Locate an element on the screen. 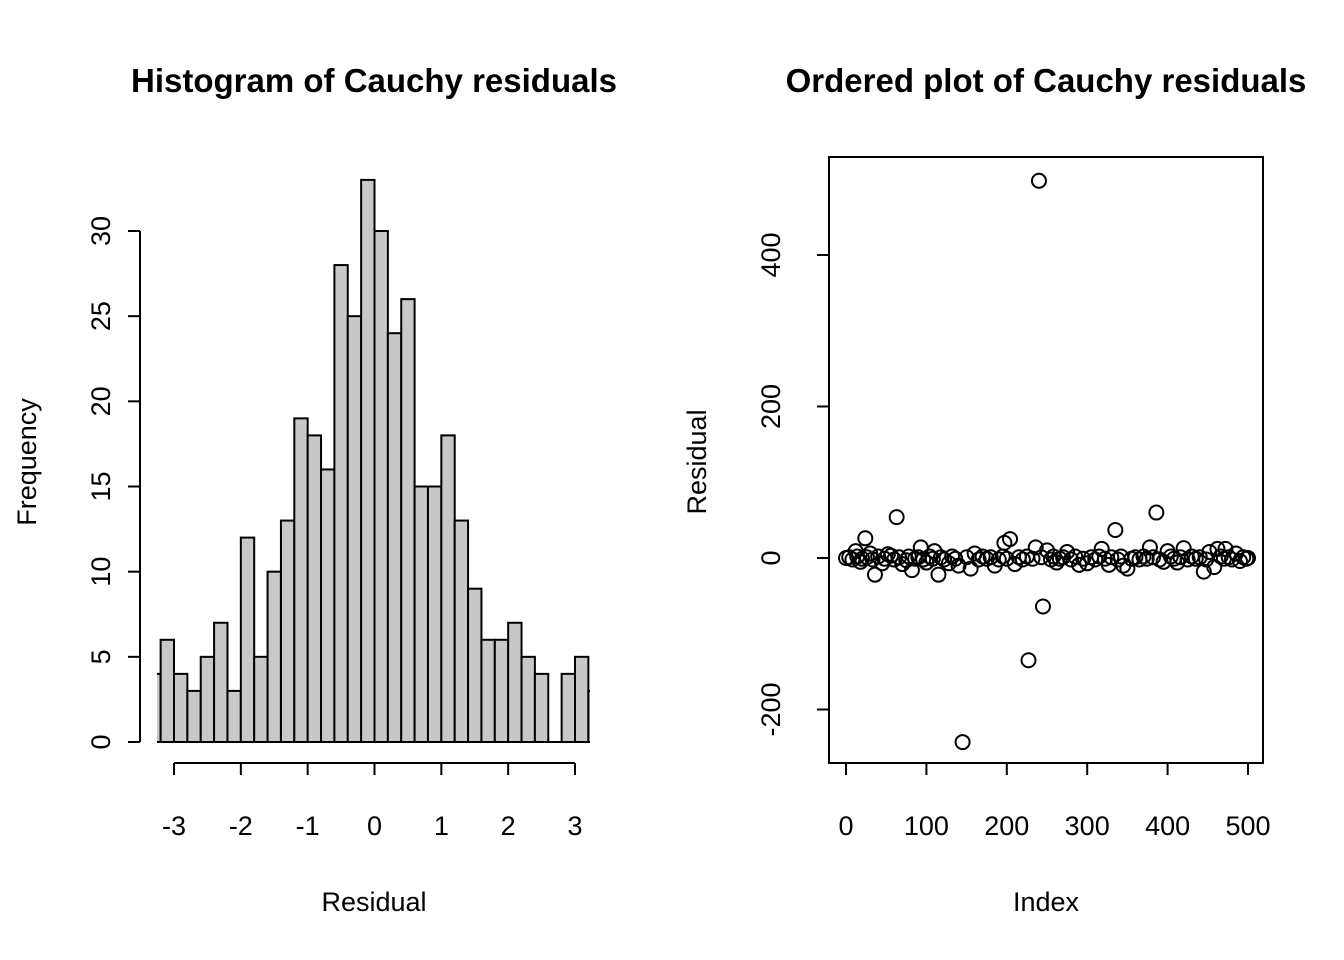  histogram-y-tick-label: 0 is located at coordinates (101, 741).